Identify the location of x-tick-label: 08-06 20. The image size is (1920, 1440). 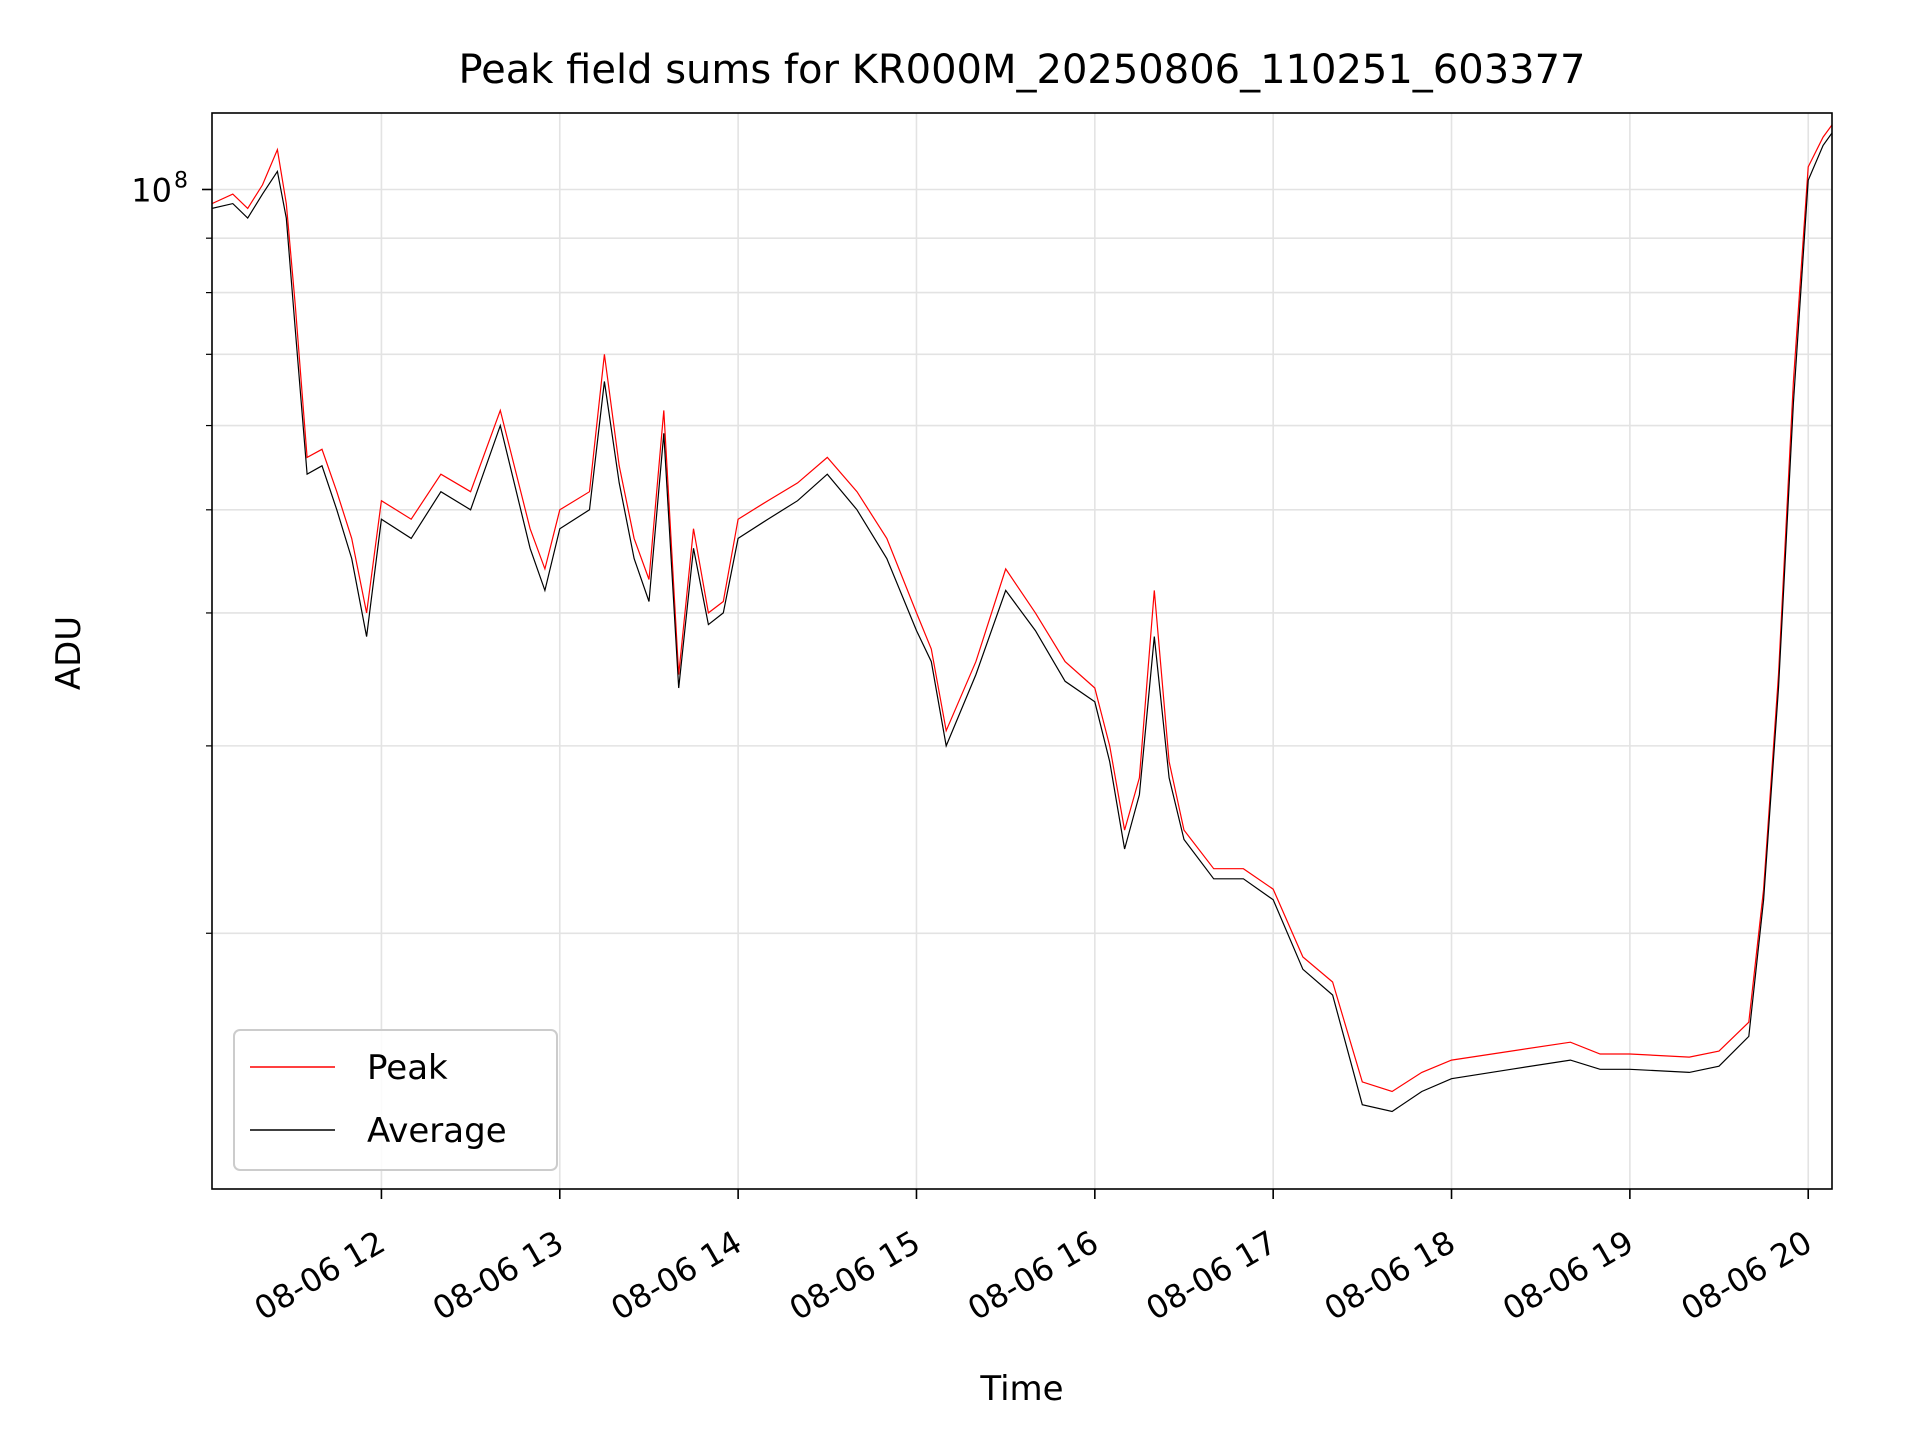
(1747, 1275).